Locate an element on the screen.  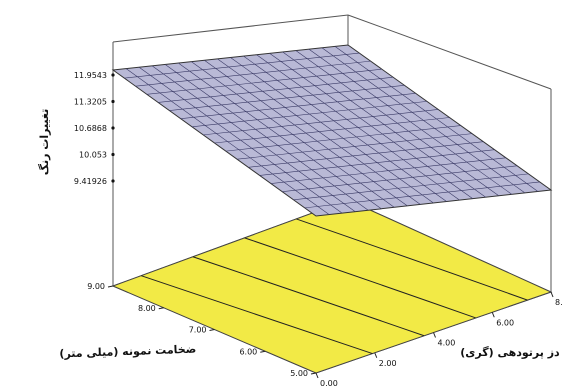
z-tick-label: 9.41926 is located at coordinates (90, 181).